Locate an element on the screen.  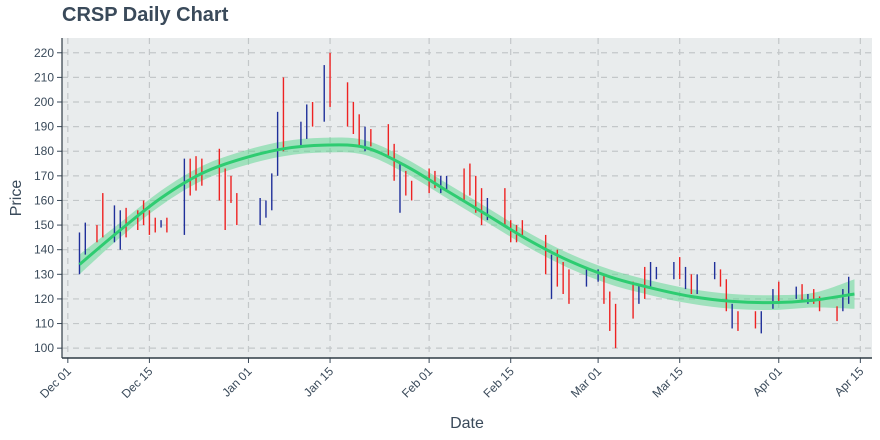
x-tick-label: Feb 01 is located at coordinates (417, 382).